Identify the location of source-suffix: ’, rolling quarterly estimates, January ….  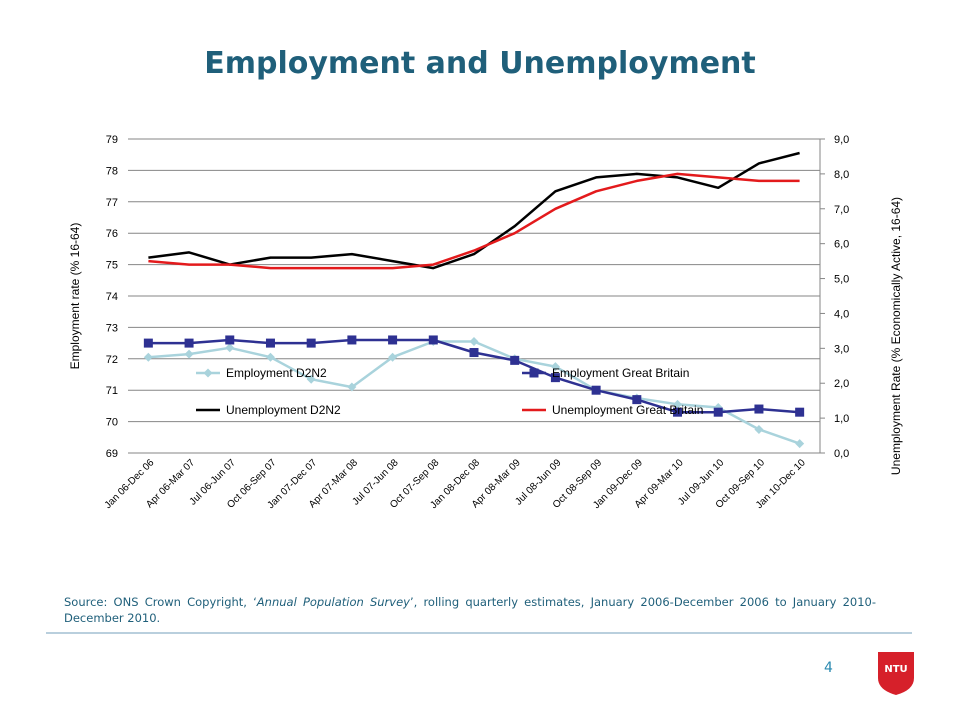
(470, 610).